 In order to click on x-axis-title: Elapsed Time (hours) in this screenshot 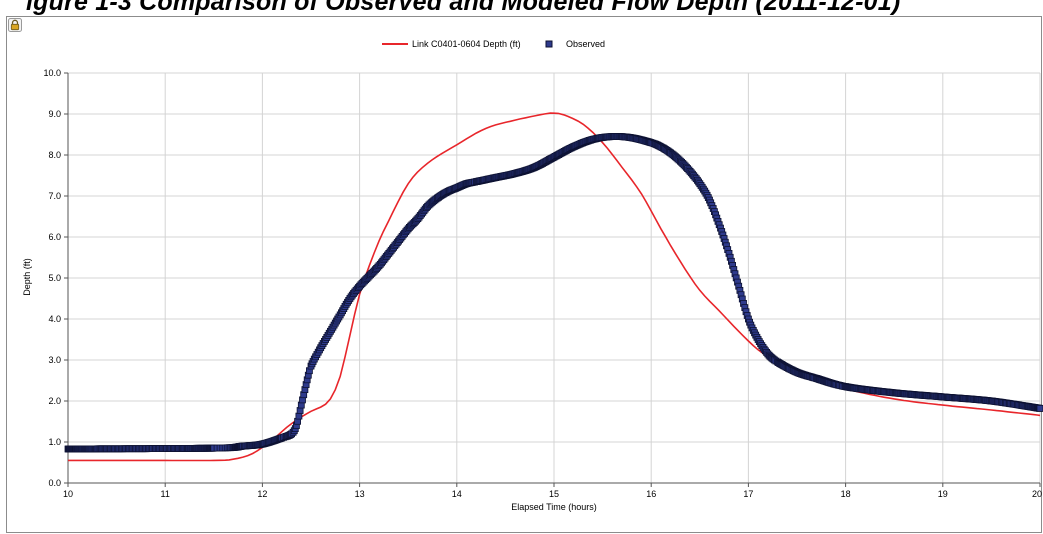, I will do `click(554, 507)`.